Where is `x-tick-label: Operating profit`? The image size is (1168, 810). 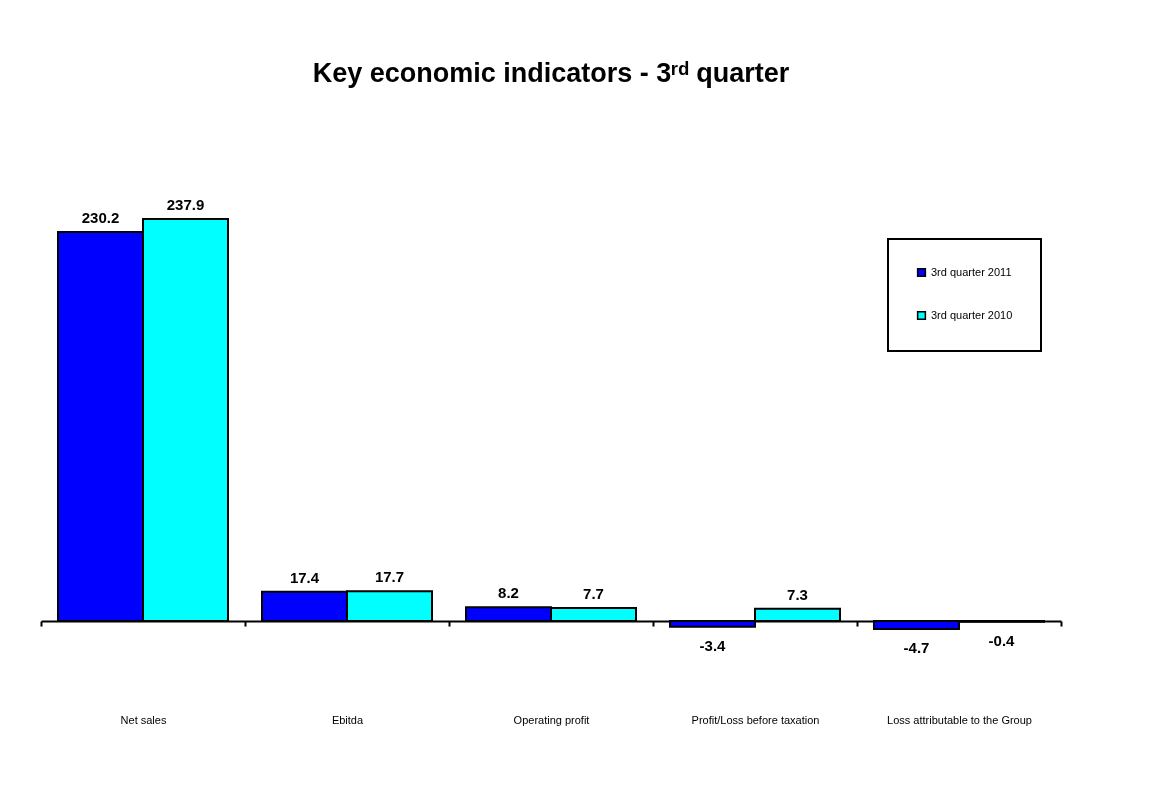 x-tick-label: Operating profit is located at coordinates (551, 719).